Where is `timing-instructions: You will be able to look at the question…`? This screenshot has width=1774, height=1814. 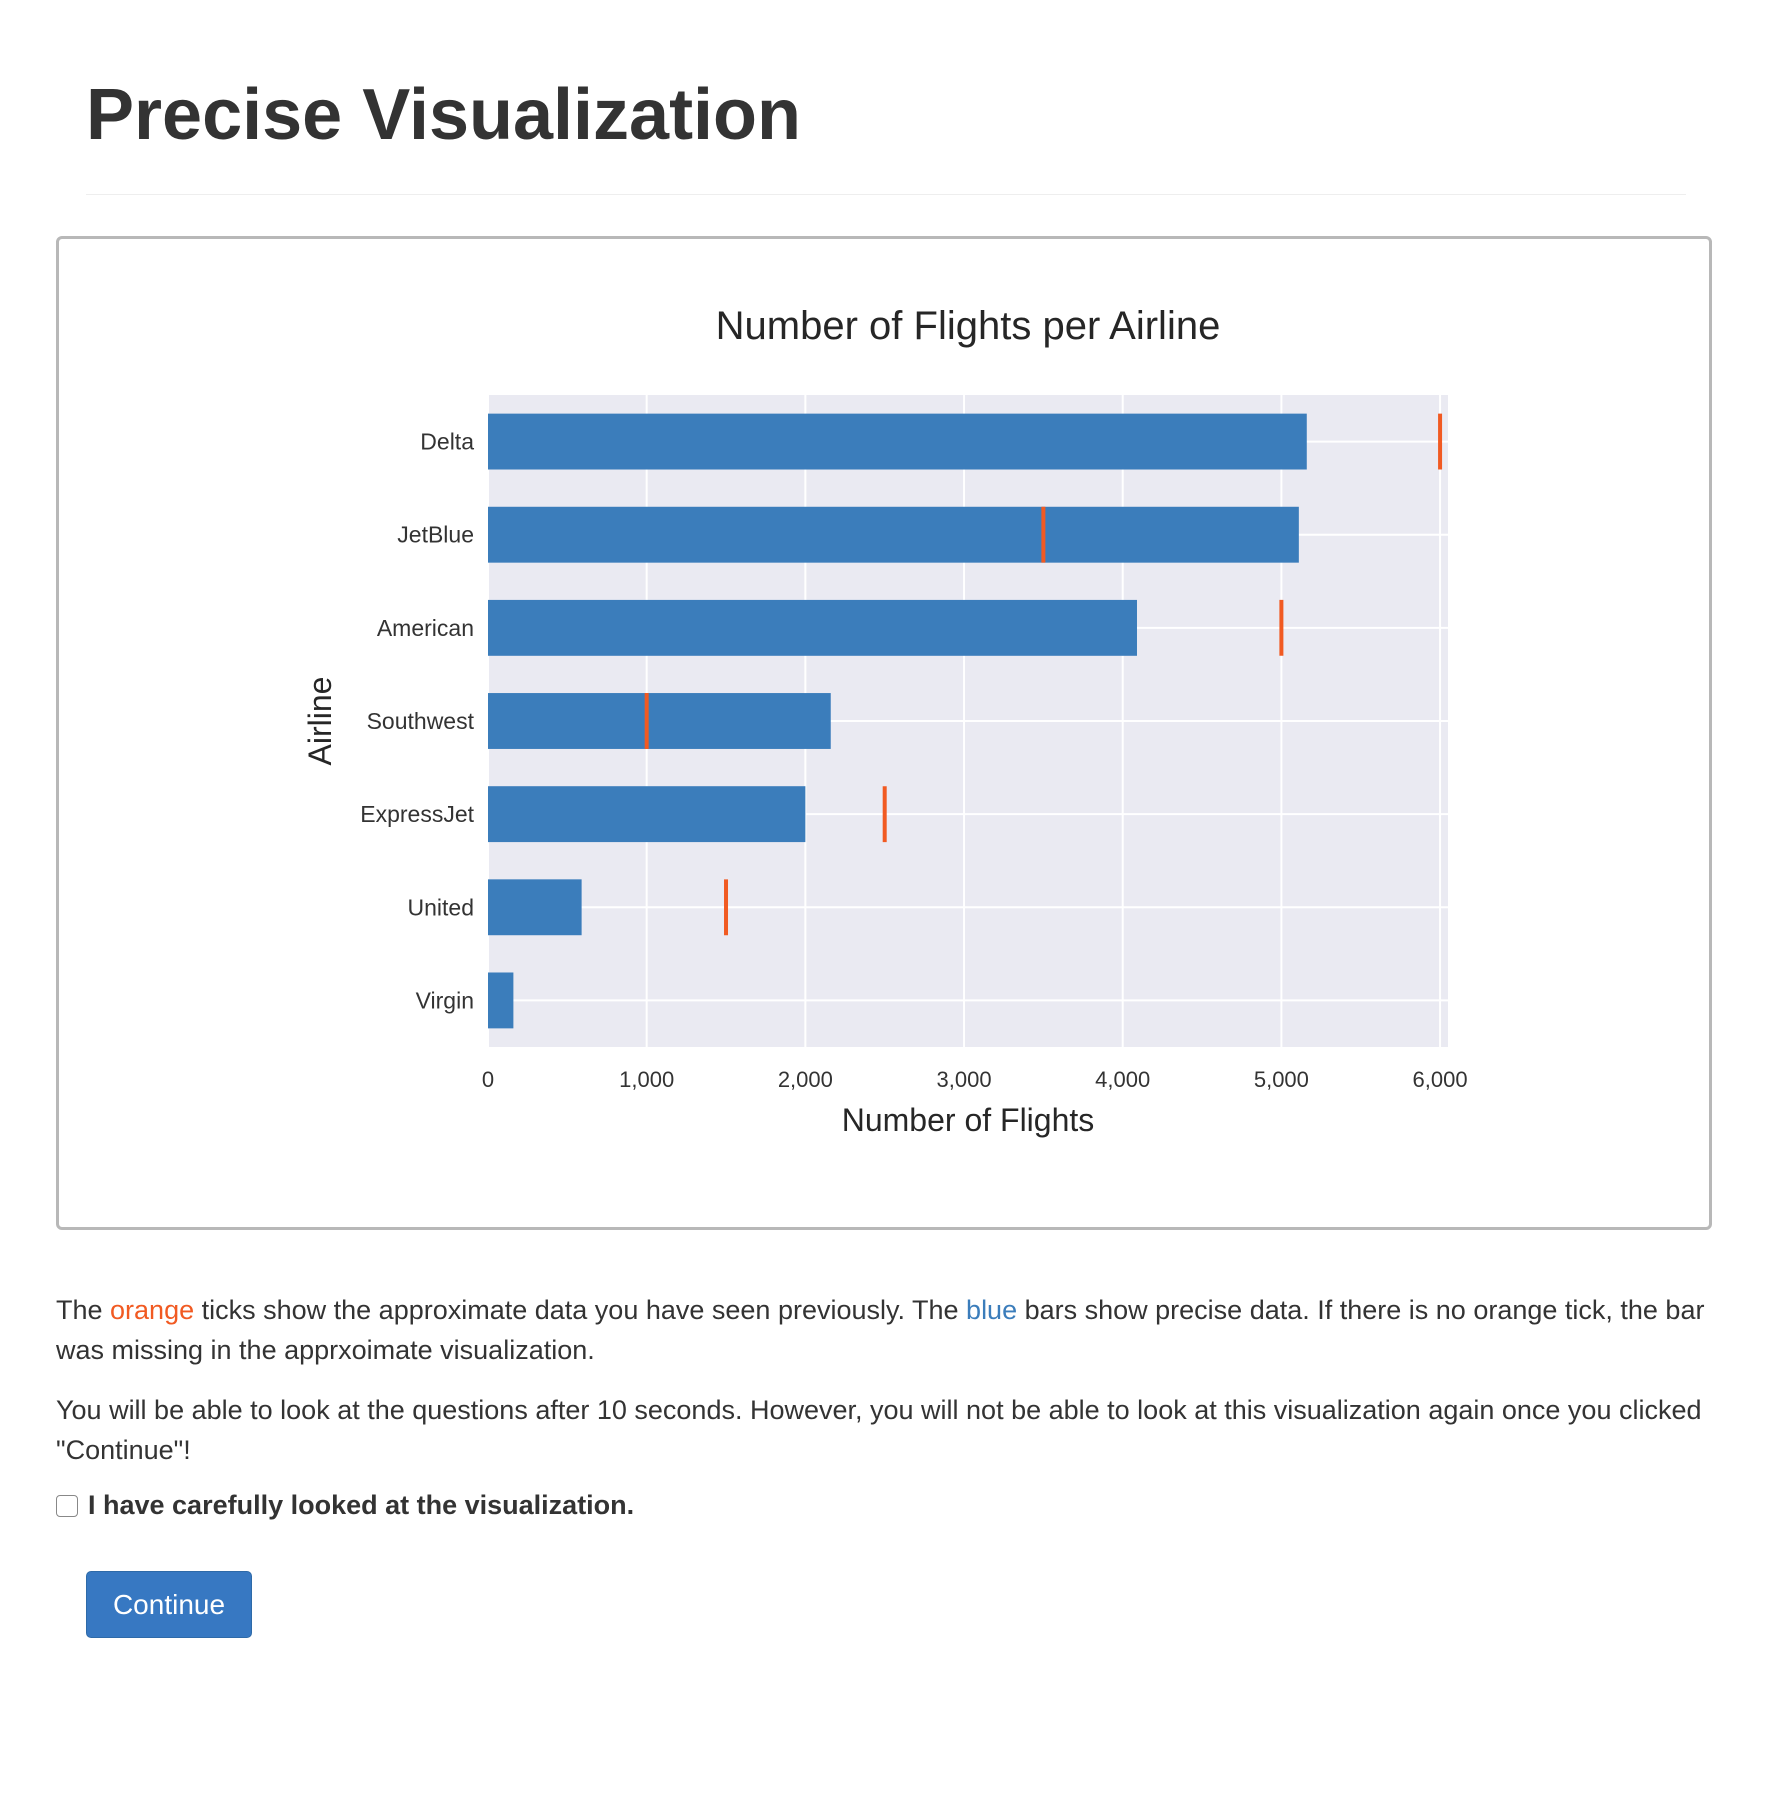
timing-instructions: You will be able to look at the question… is located at coordinates (879, 1430).